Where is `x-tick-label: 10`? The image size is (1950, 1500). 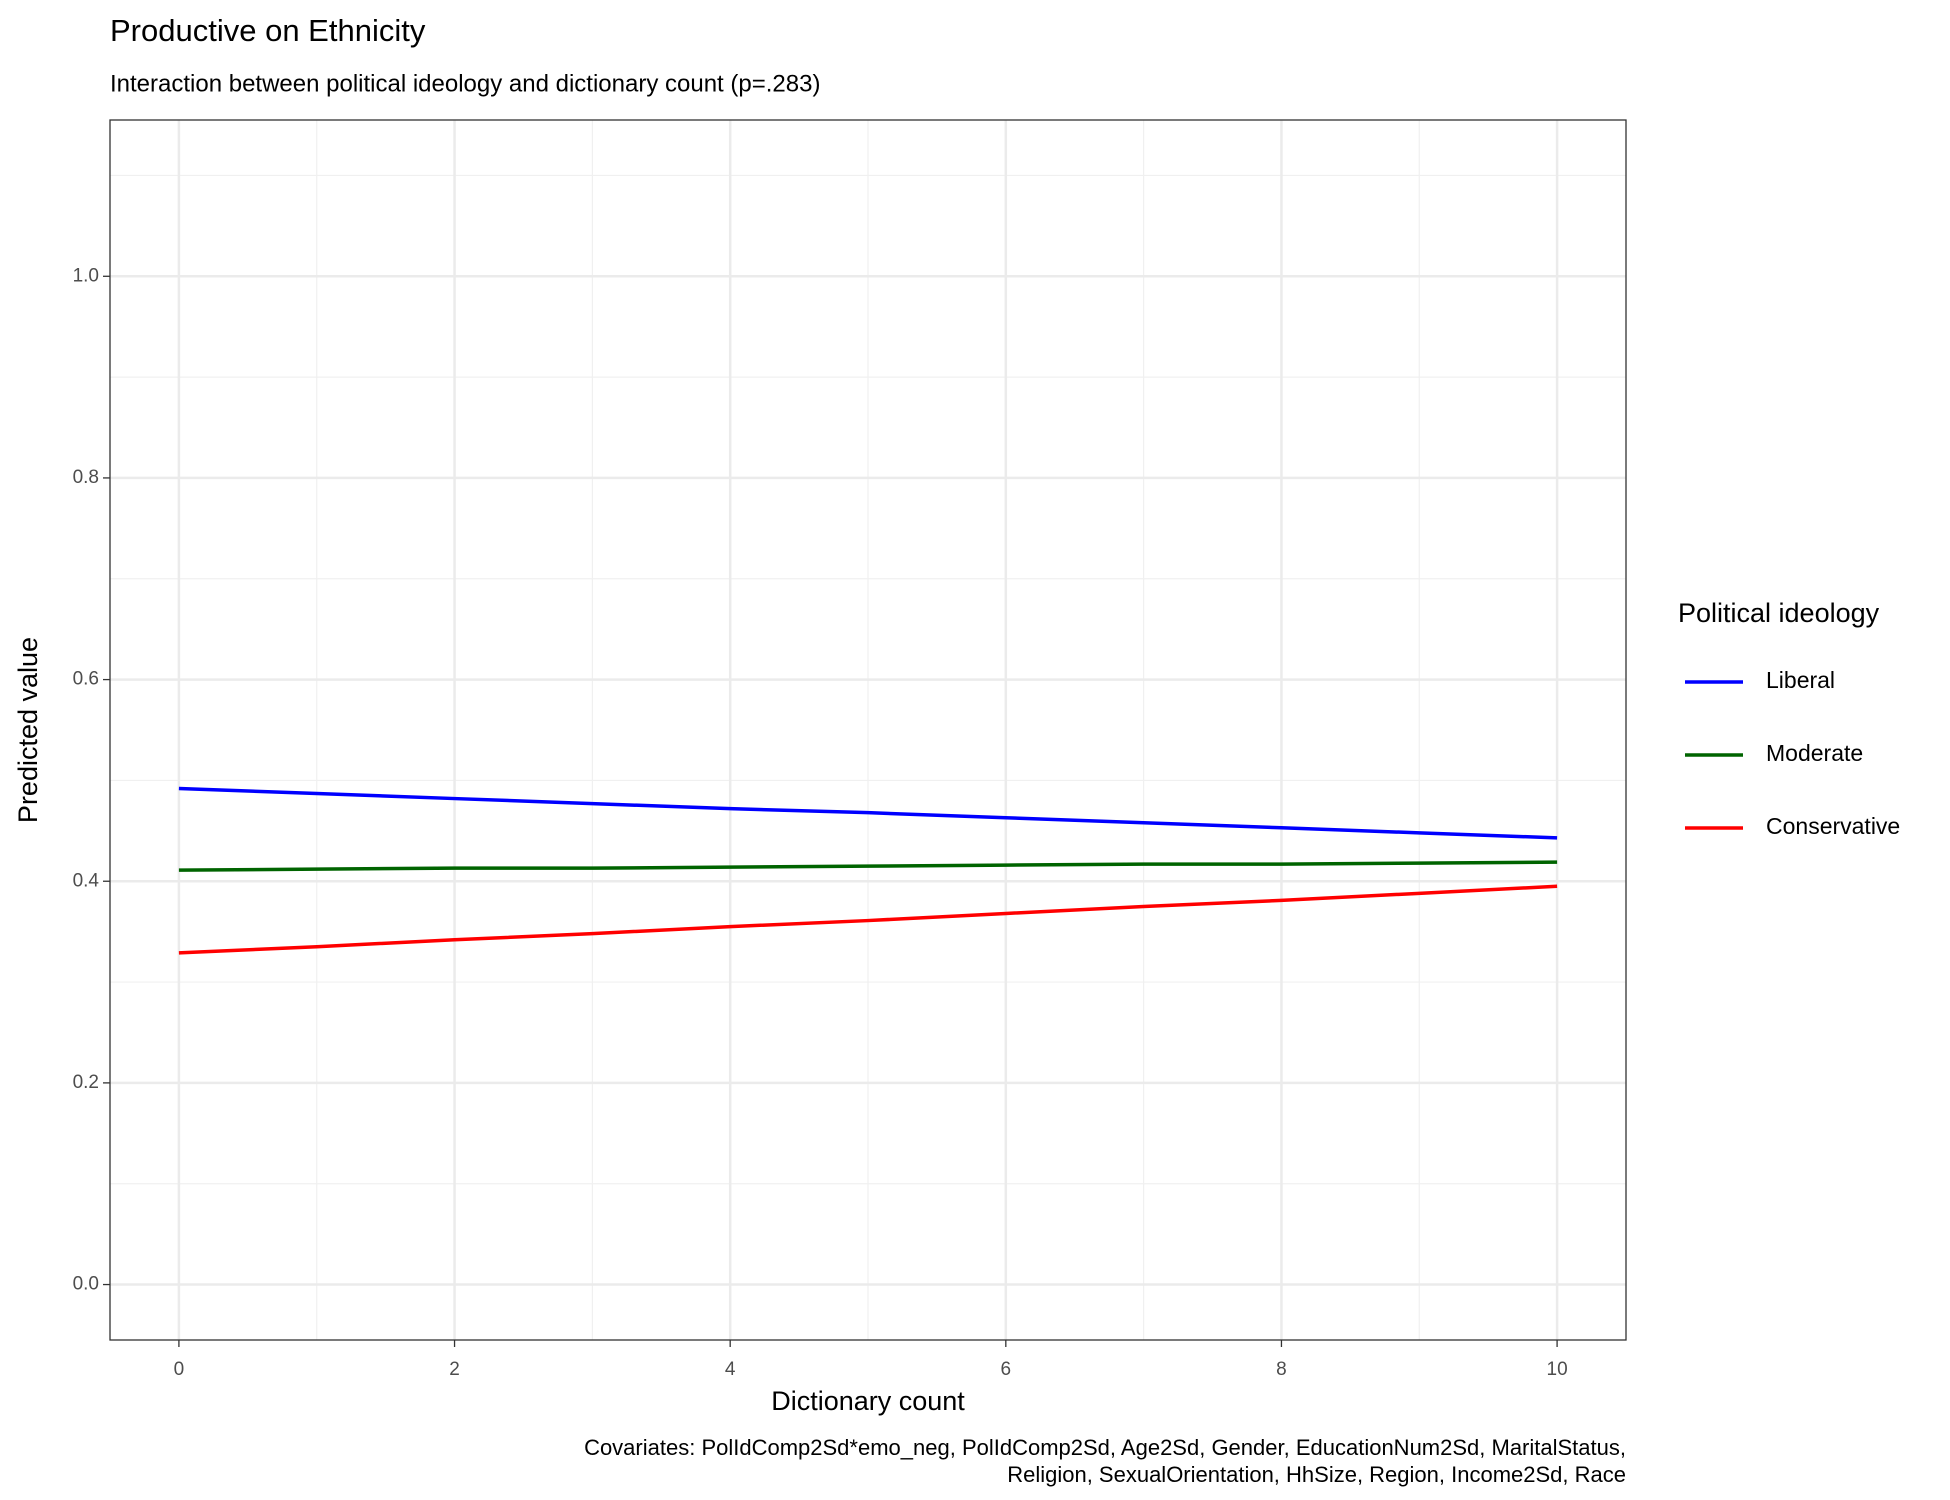 x-tick-label: 10 is located at coordinates (1557, 1369).